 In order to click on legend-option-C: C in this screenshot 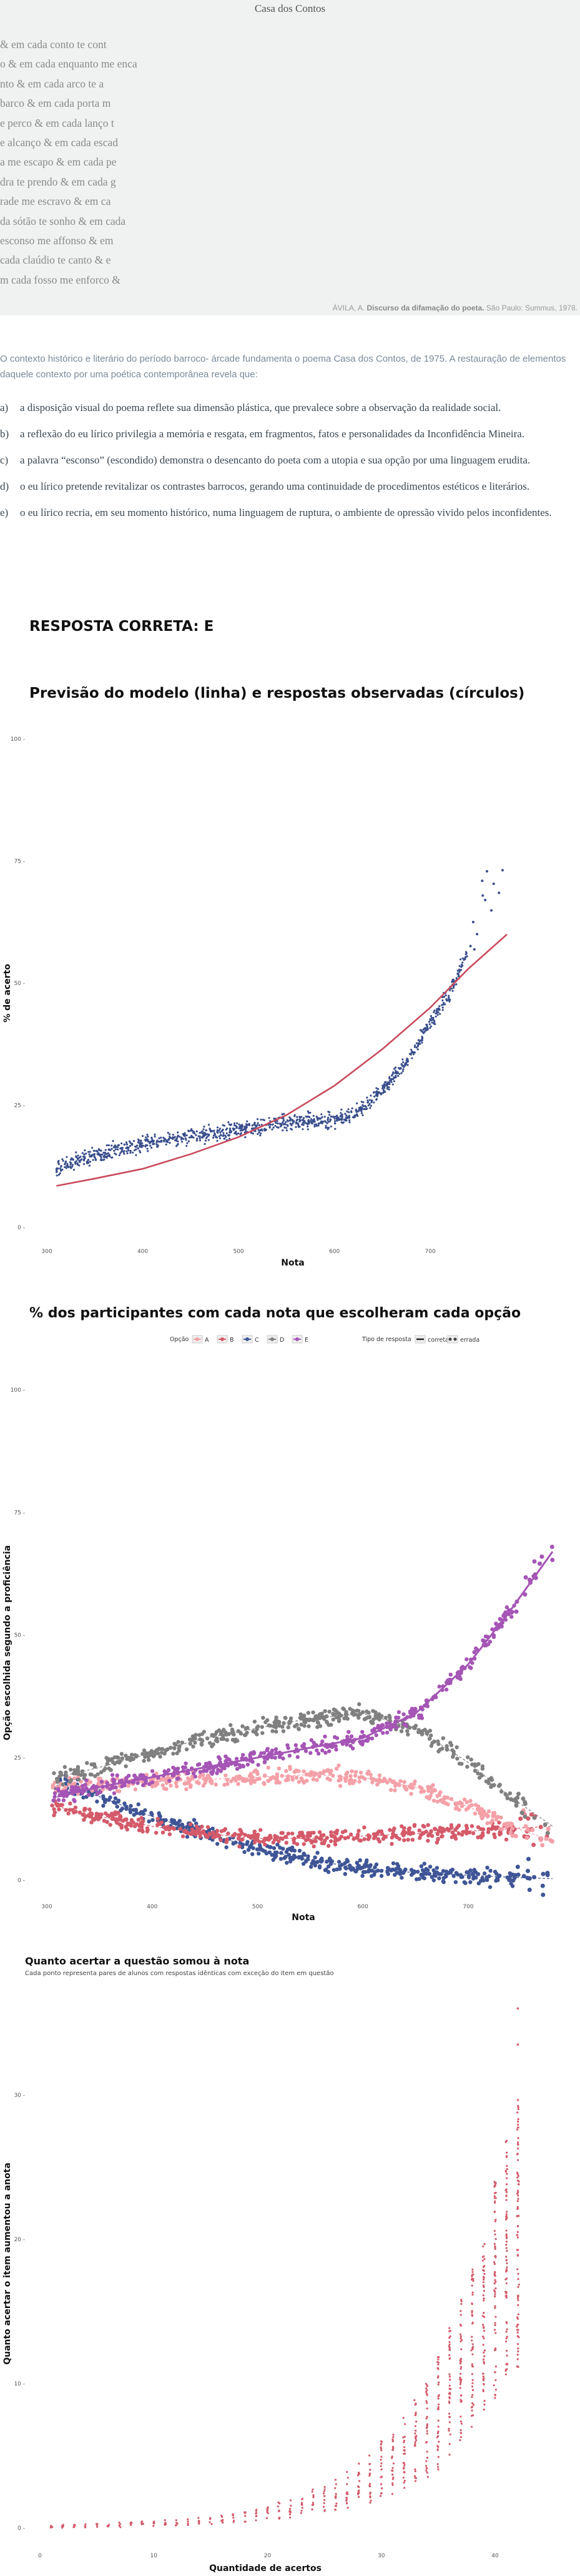, I will do `click(257, 1340)`.